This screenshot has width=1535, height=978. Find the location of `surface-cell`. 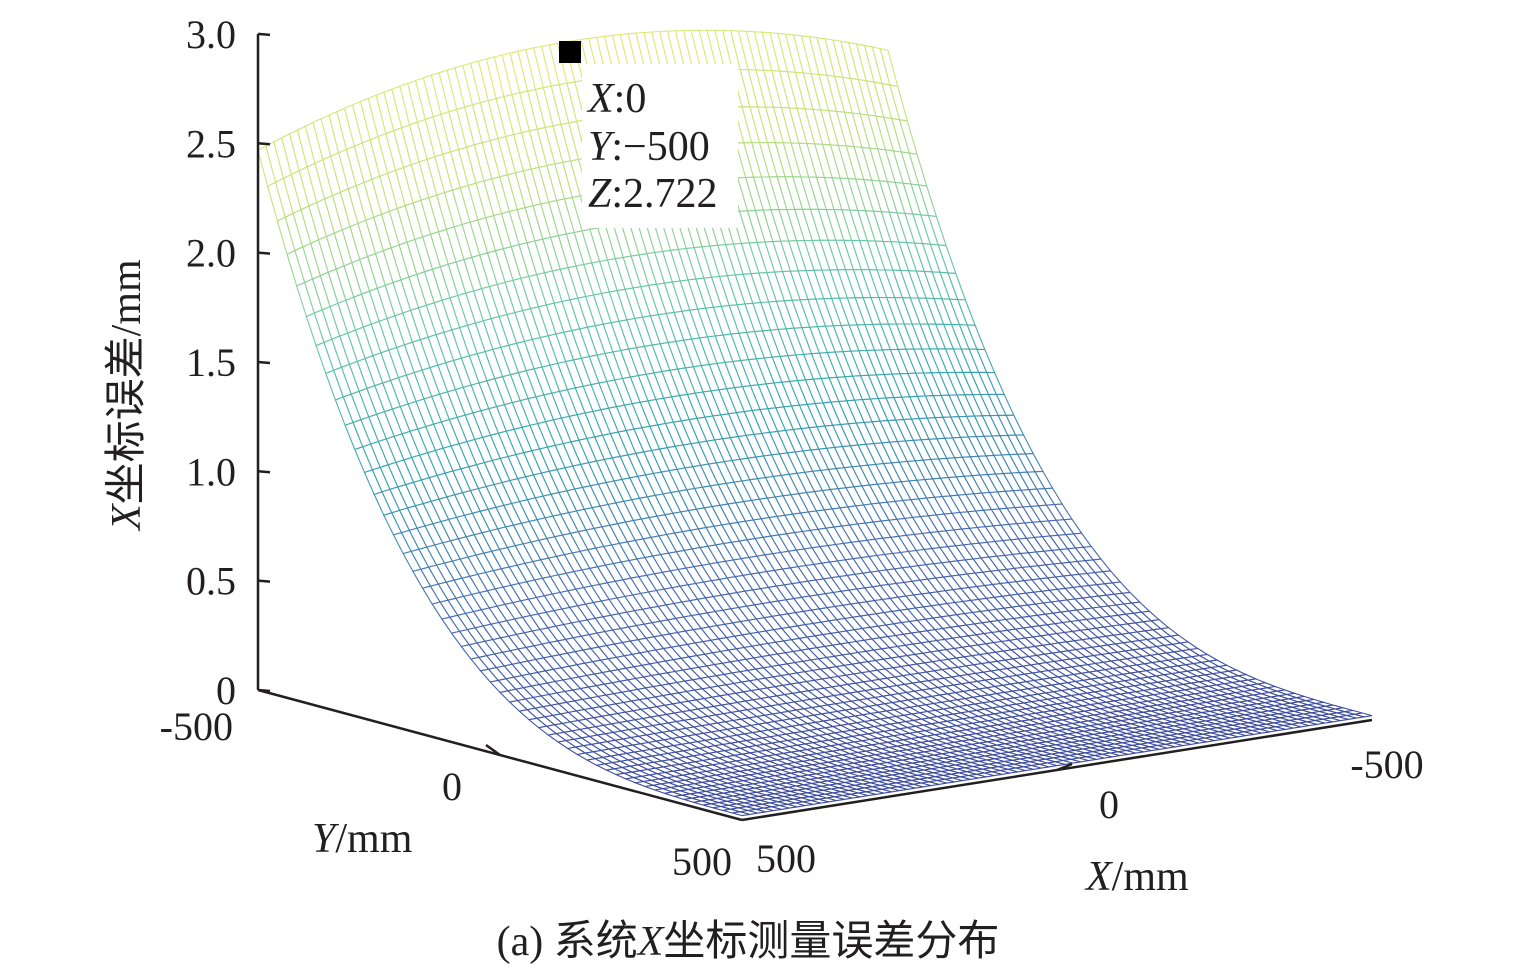

surface-cell is located at coordinates (741, 814).